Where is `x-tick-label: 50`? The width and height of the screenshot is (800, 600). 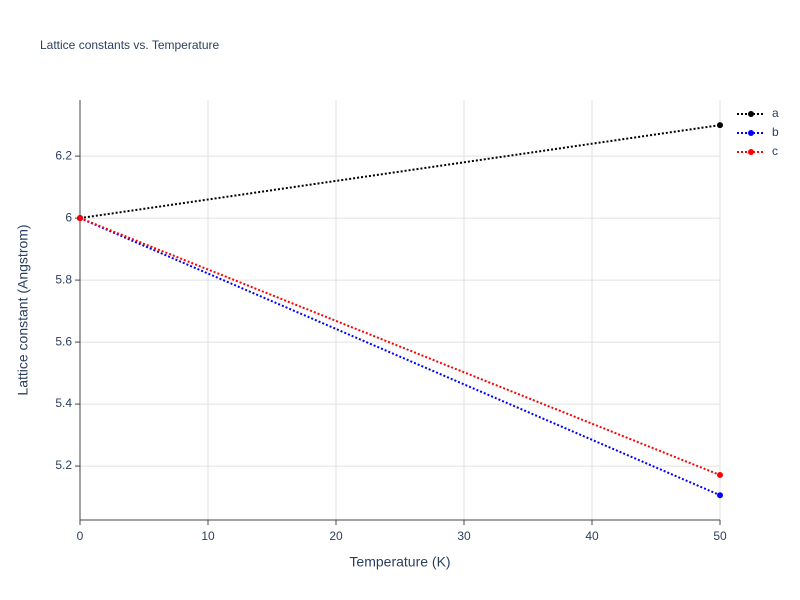
x-tick-label: 50 is located at coordinates (720, 536).